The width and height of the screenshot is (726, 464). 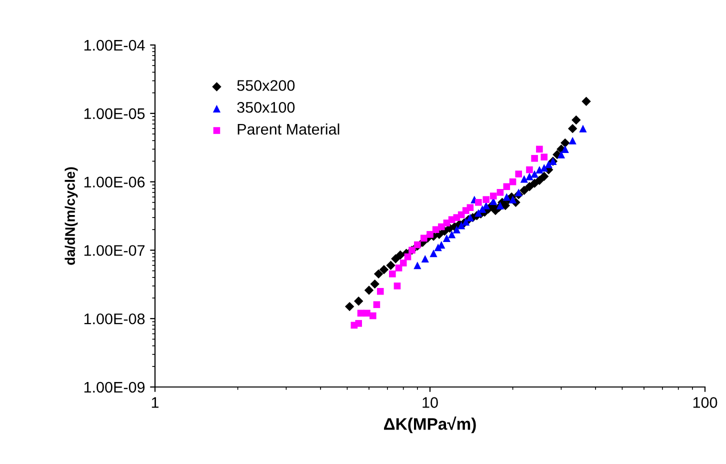 What do you see at coordinates (266, 85) in the screenshot?
I see `legend-label: 550x200` at bounding box center [266, 85].